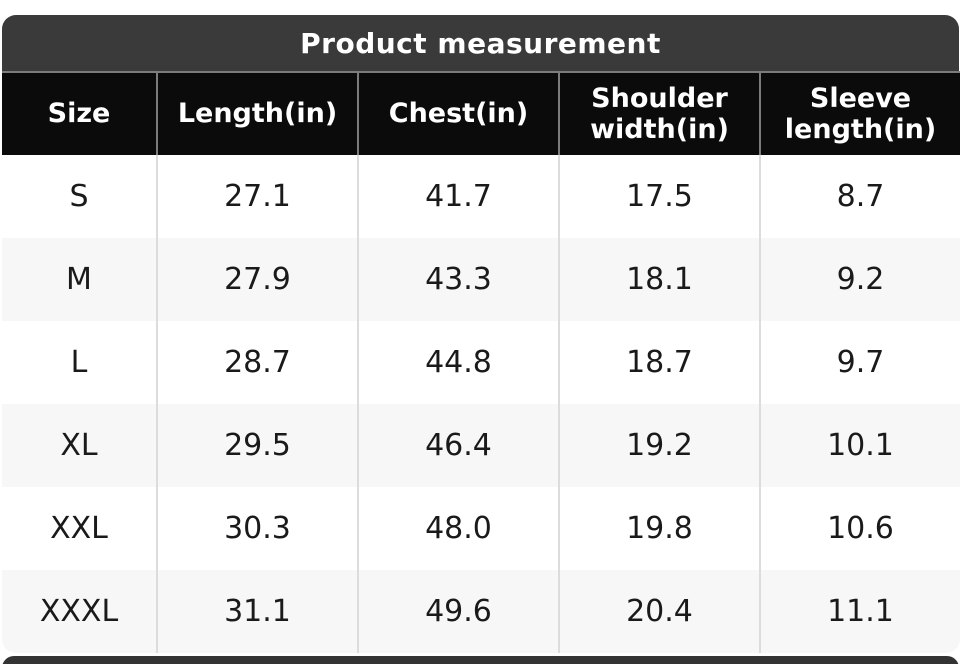  What do you see at coordinates (79, 611) in the screenshot?
I see `size-label: XXXL` at bounding box center [79, 611].